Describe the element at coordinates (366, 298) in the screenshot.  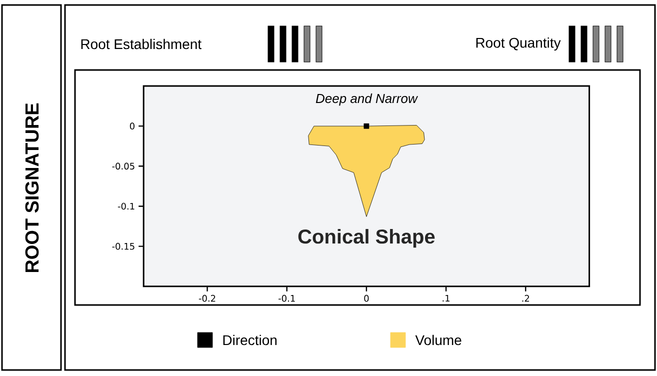
I see `x-tick-label: 0` at that location.